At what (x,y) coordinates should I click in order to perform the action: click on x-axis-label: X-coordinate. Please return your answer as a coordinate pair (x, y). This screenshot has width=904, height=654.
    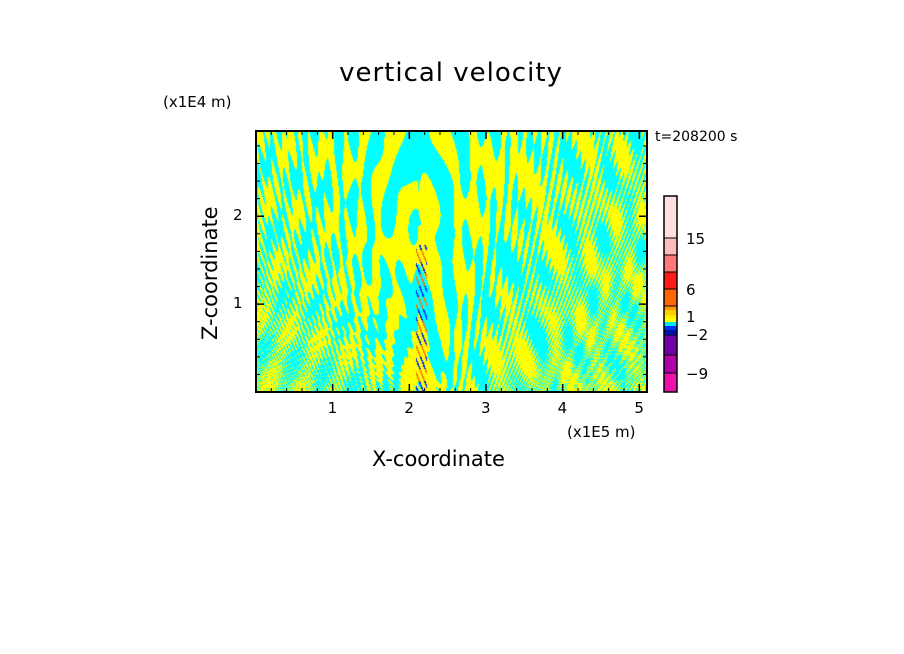
    Looking at the image, I should click on (438, 459).